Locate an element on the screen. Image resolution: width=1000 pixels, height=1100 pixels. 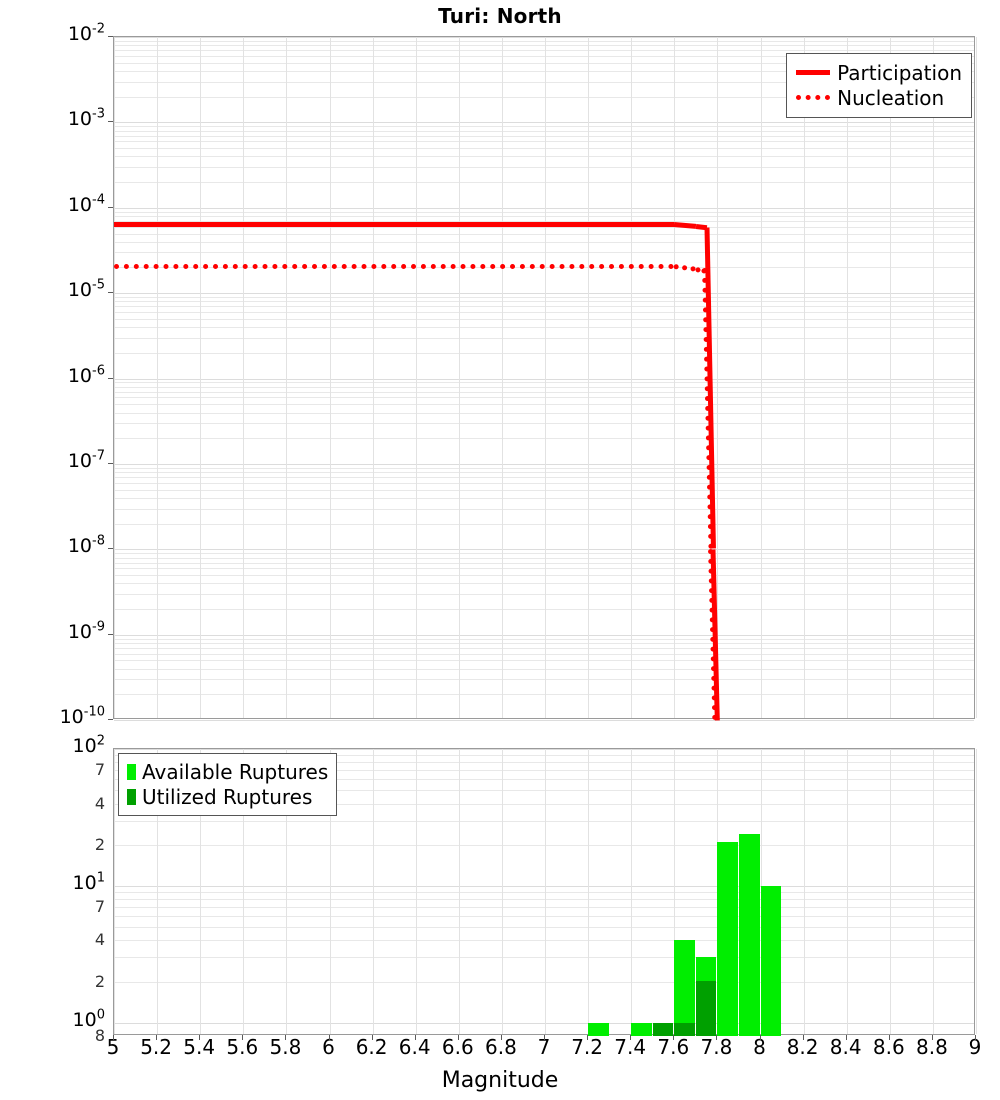
legend-item-utilized-ruptures: Utilized Ruptures is located at coordinates (227, 796).